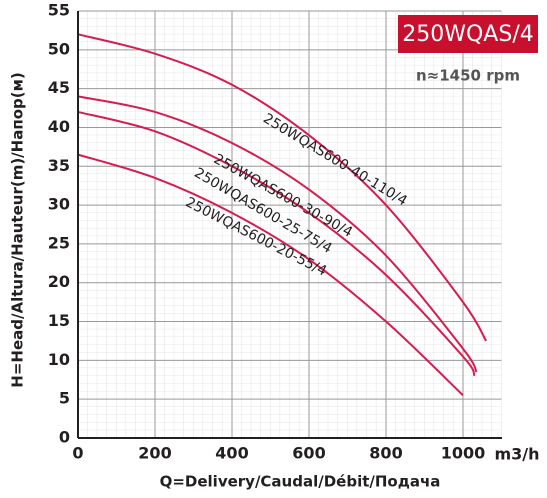 The height and width of the screenshot is (498, 547). What do you see at coordinates (385, 453) in the screenshot?
I see `x-tick-label: 800` at bounding box center [385, 453].